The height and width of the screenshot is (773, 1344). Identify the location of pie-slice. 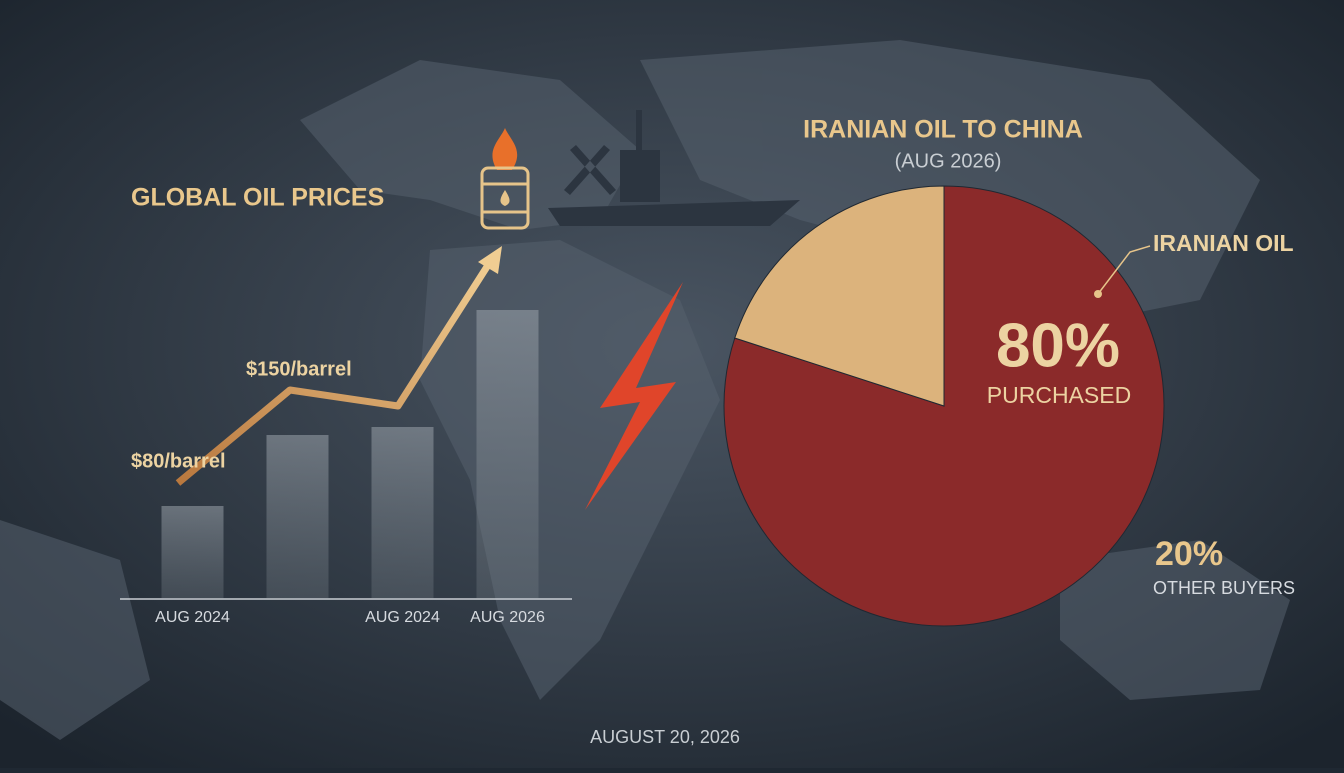
(839, 296).